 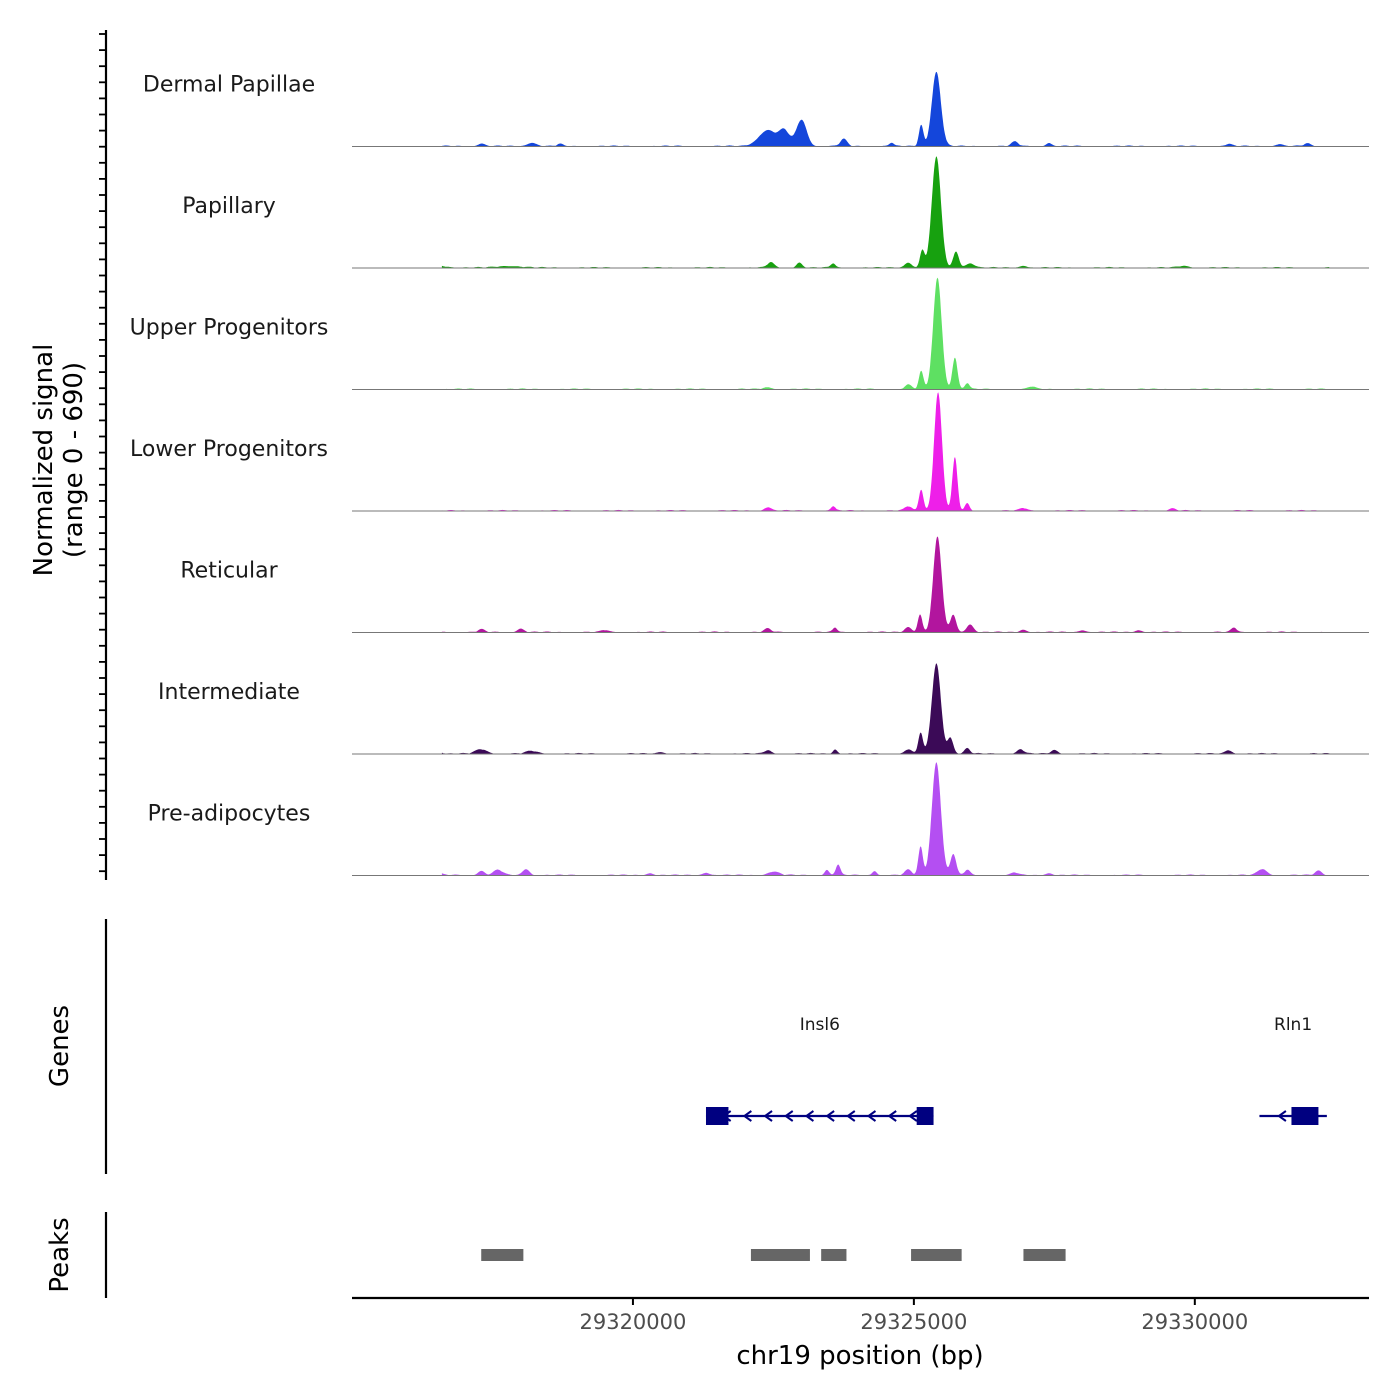 What do you see at coordinates (229, 206) in the screenshot?
I see `track-label: Papillary` at bounding box center [229, 206].